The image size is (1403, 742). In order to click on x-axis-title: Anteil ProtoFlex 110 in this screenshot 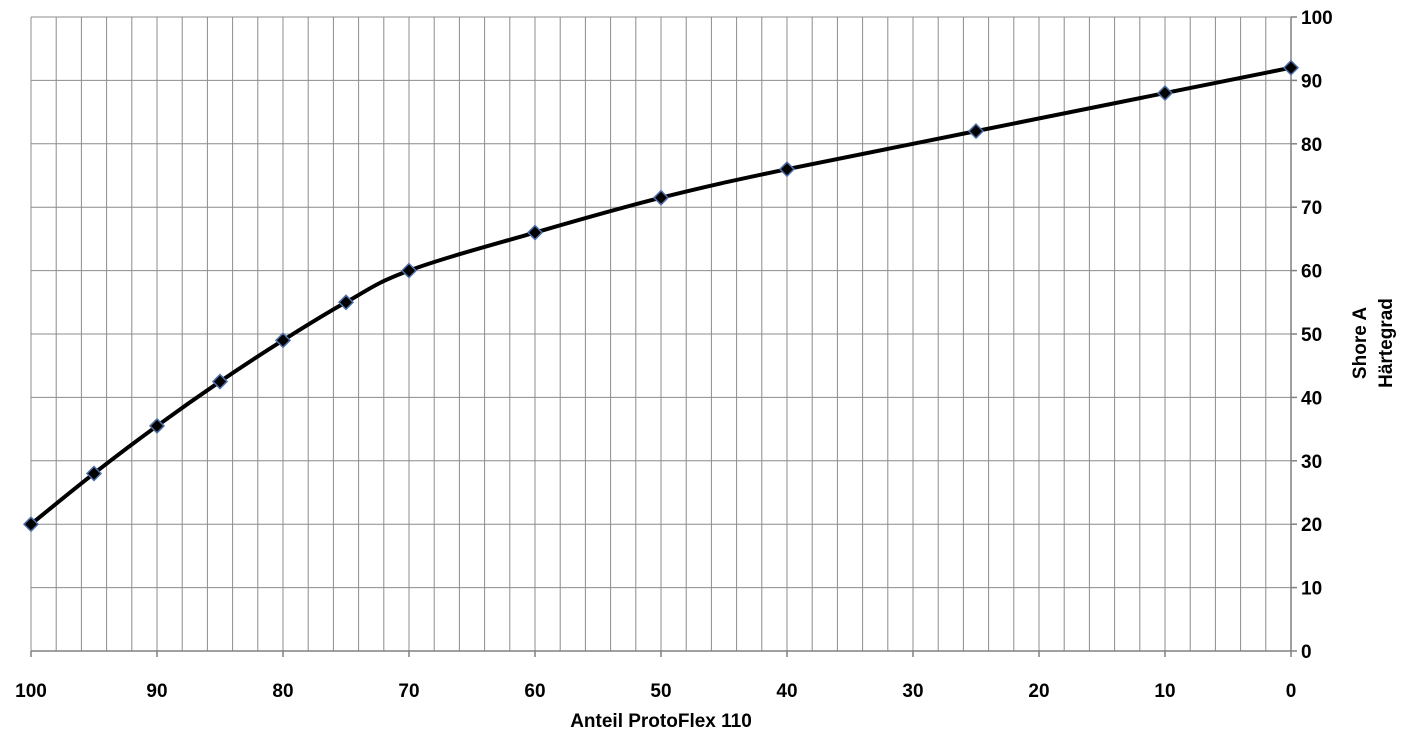, I will do `click(661, 721)`.